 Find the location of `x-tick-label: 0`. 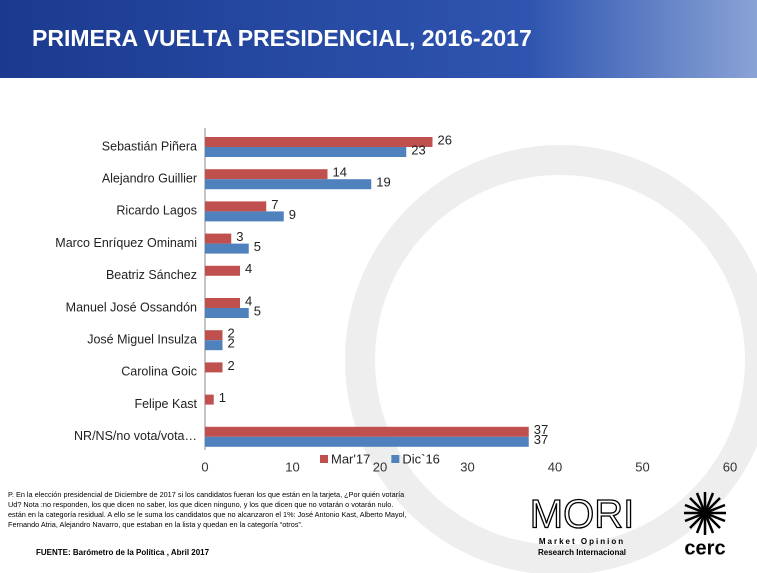

x-tick-label: 0 is located at coordinates (204, 466).